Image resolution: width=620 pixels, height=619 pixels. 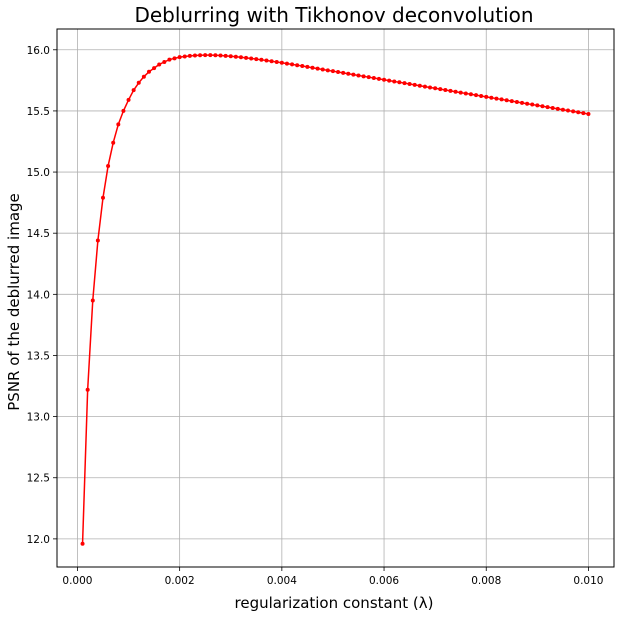 I want to click on y-tick-label: 16.0, so click(x=38, y=51).